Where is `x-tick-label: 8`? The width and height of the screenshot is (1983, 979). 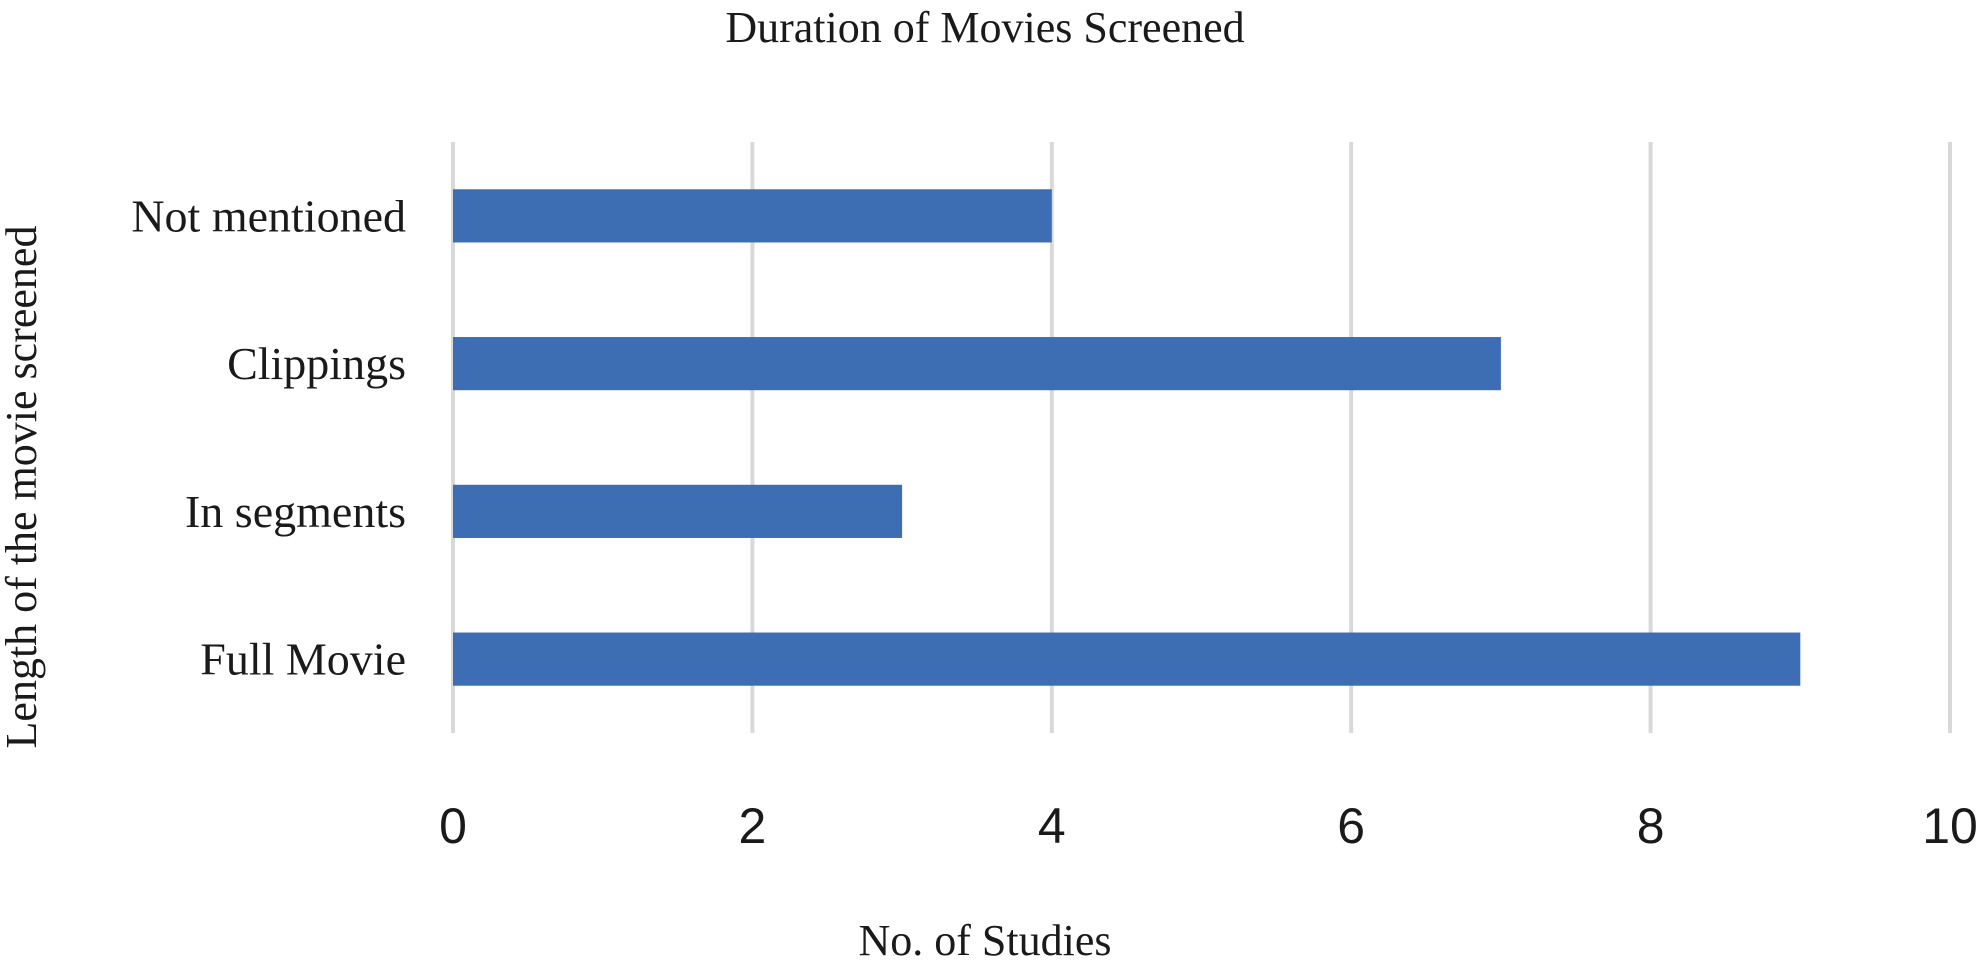 x-tick-label: 8 is located at coordinates (1651, 826).